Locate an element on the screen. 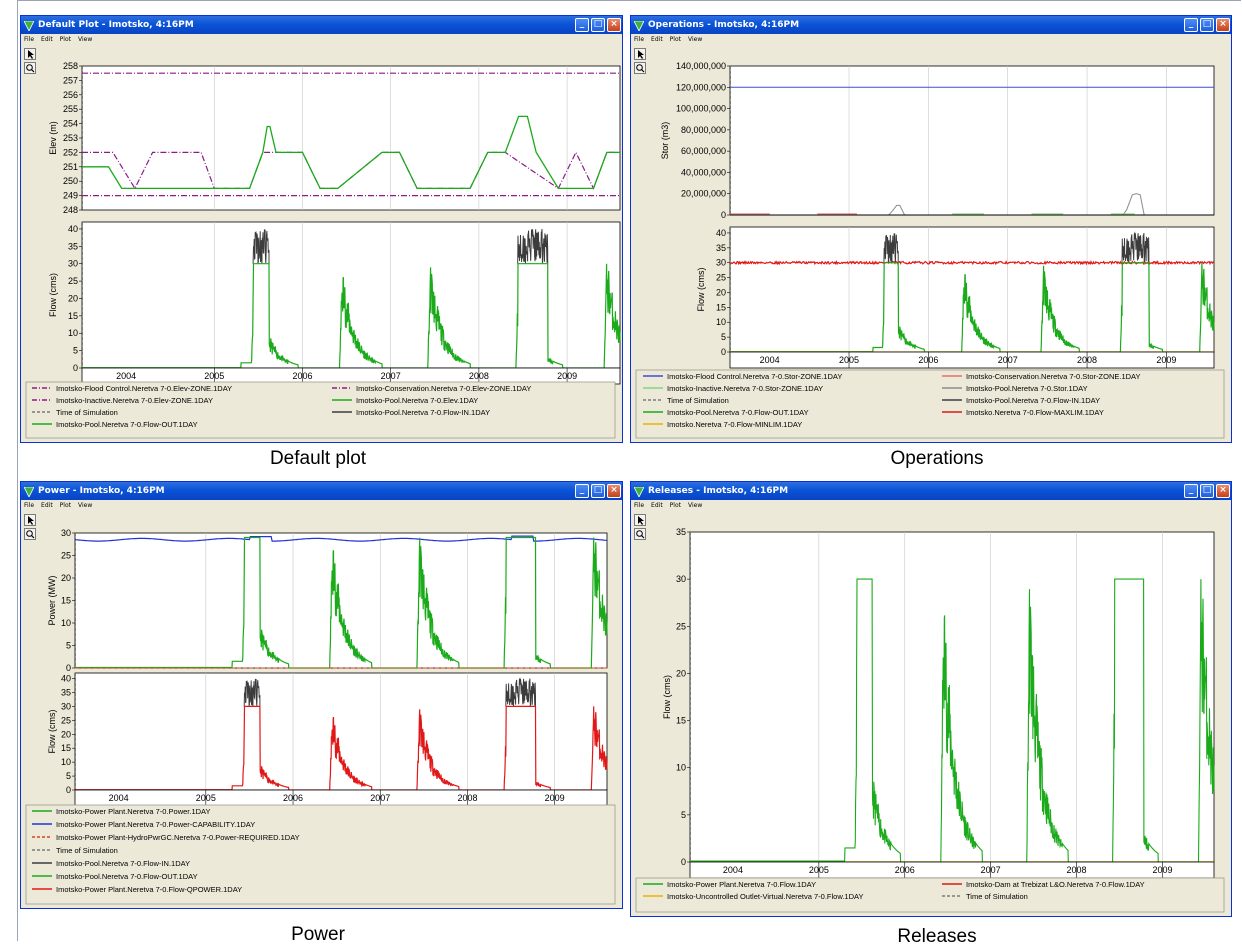 The width and height of the screenshot is (1242, 948). title-bar: Default Plot - Imotsko, 4:16PM _ □ × is located at coordinates (321, 25).